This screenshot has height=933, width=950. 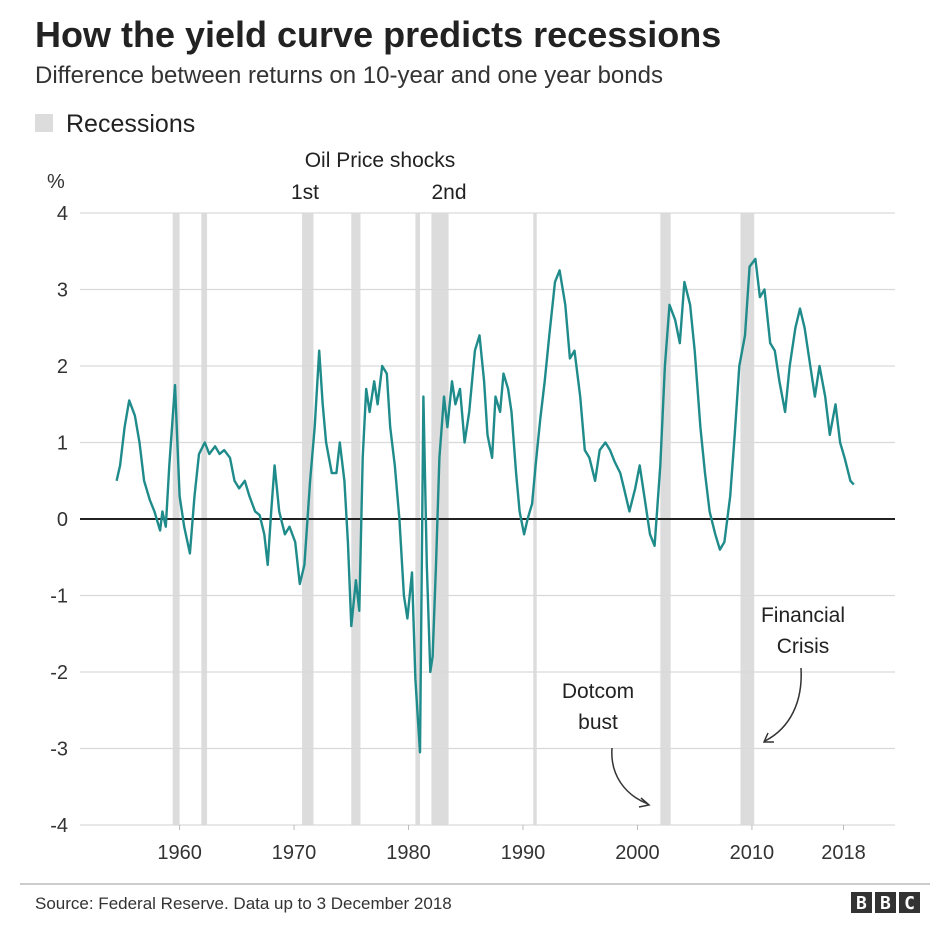 What do you see at coordinates (598, 691) in the screenshot?
I see `annotation: Dotcom` at bounding box center [598, 691].